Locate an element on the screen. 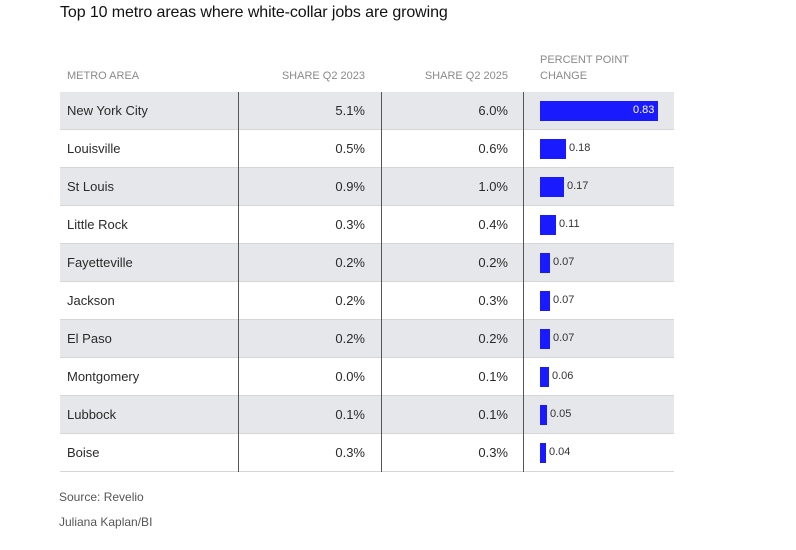 The height and width of the screenshot is (550, 796). share-q2-2025-value: 0.4% is located at coordinates (493, 224).